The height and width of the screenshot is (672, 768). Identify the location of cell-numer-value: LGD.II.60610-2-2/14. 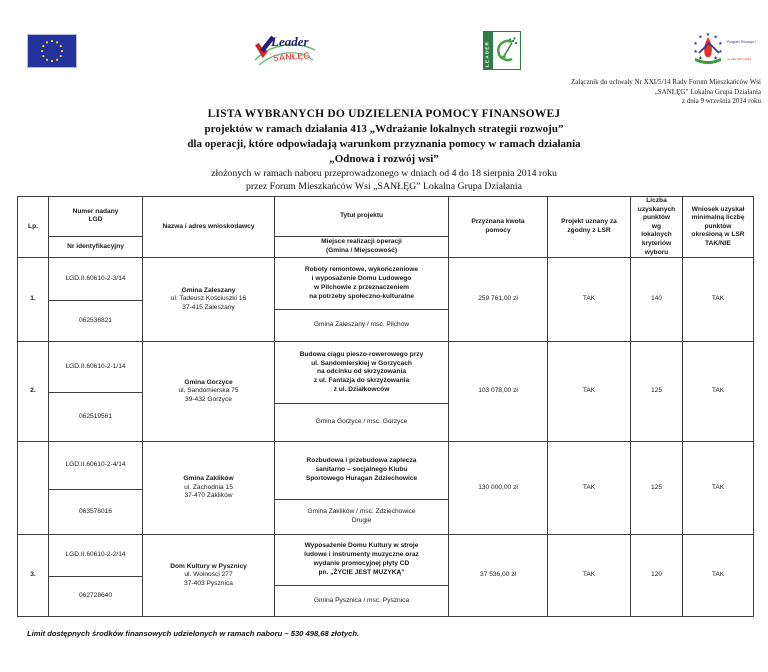
(95, 557).